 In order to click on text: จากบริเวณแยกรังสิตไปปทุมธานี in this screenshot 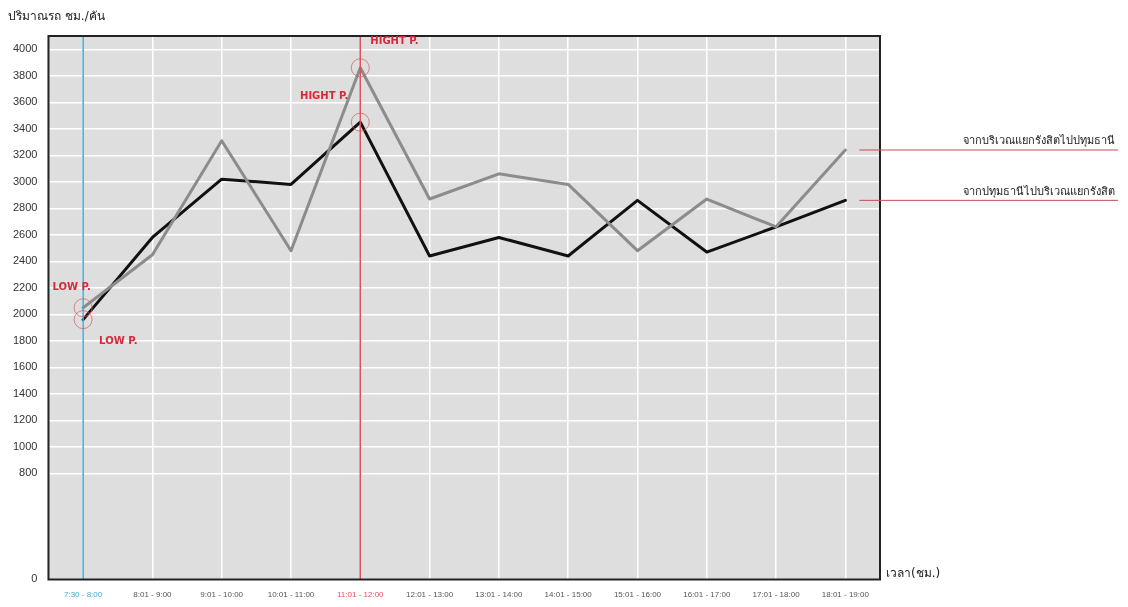, I will do `click(1039, 141)`.